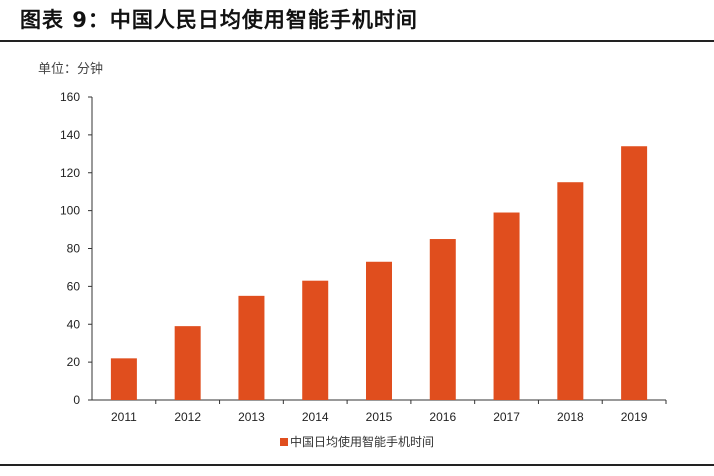  What do you see at coordinates (506, 417) in the screenshot?
I see `x-tick-label: 2017` at bounding box center [506, 417].